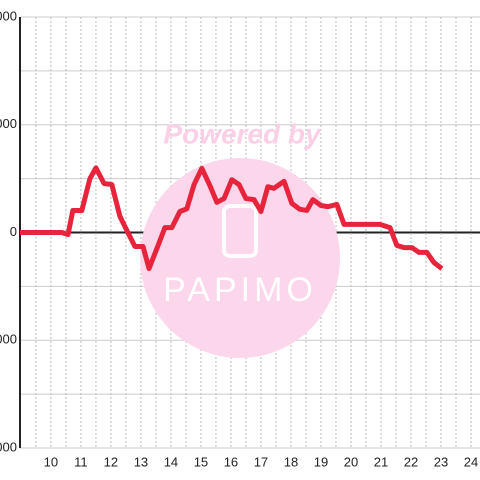 The width and height of the screenshot is (480, 480). Describe the element at coordinates (13, 231) in the screenshot. I see `y-tick-label: 0` at that location.